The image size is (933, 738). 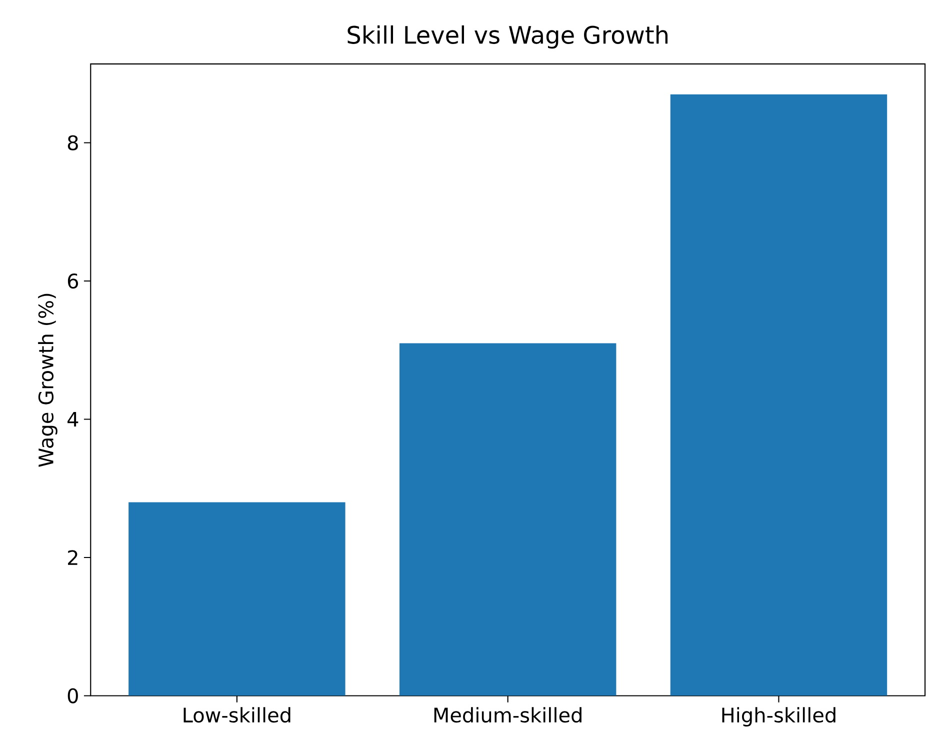 What do you see at coordinates (779, 716) in the screenshot?
I see `x-tick-label: High-skilled` at bounding box center [779, 716].